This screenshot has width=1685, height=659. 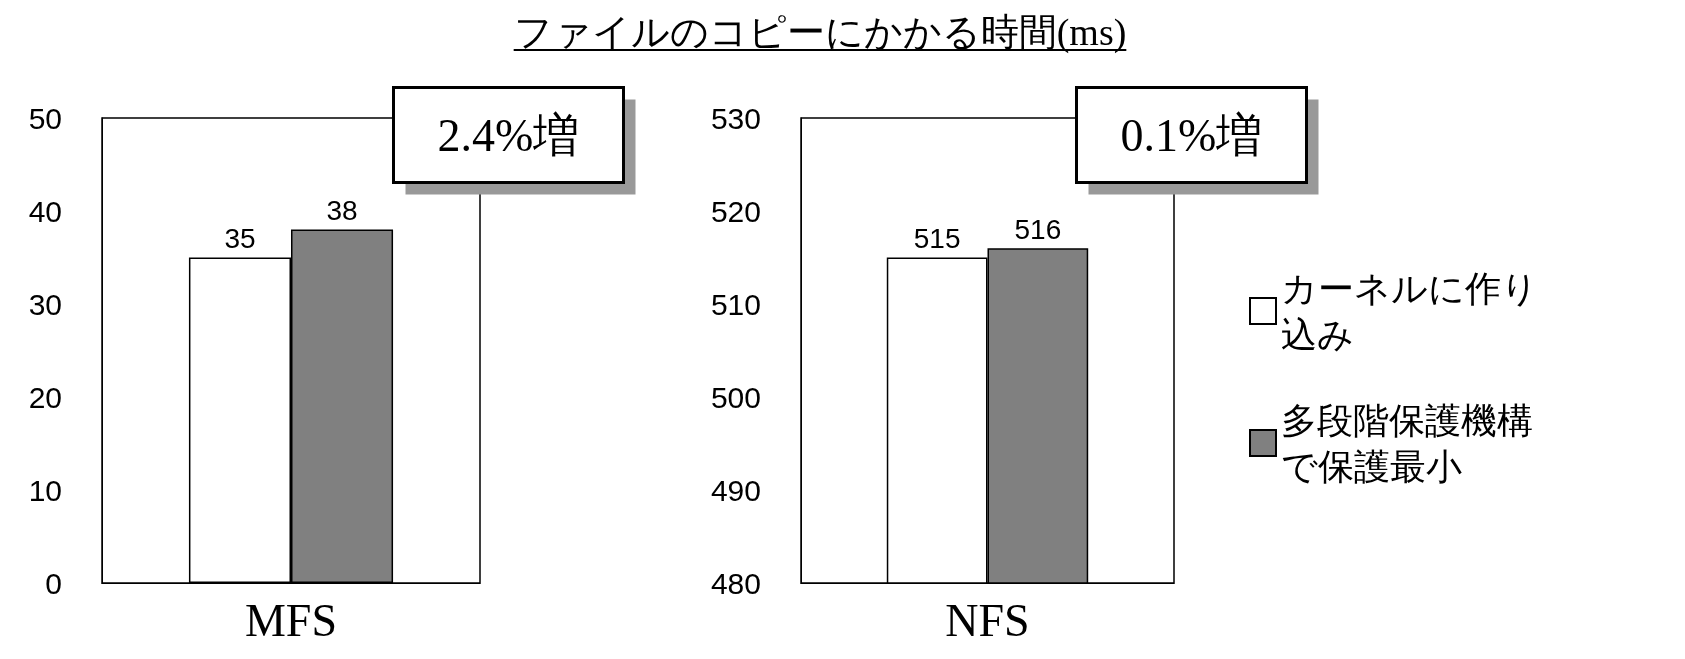 What do you see at coordinates (45, 397) in the screenshot?
I see `y-tick-label: 20` at bounding box center [45, 397].